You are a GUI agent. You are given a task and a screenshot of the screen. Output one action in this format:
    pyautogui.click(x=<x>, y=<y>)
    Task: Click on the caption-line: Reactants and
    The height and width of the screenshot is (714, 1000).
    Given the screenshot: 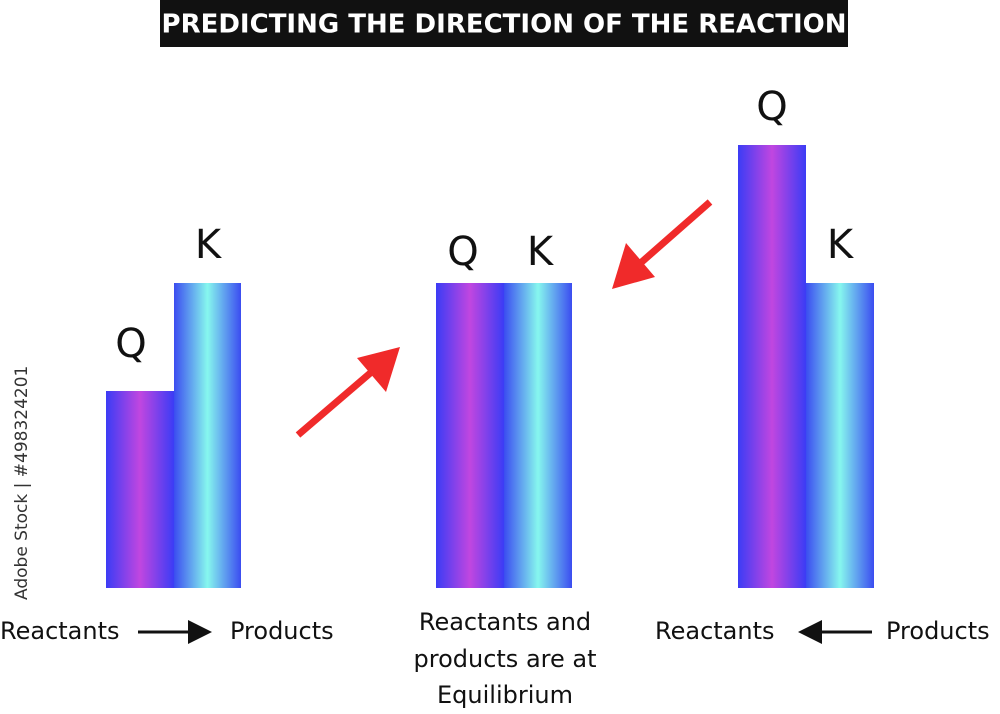 What is the action you would take?
    pyautogui.click(x=505, y=622)
    